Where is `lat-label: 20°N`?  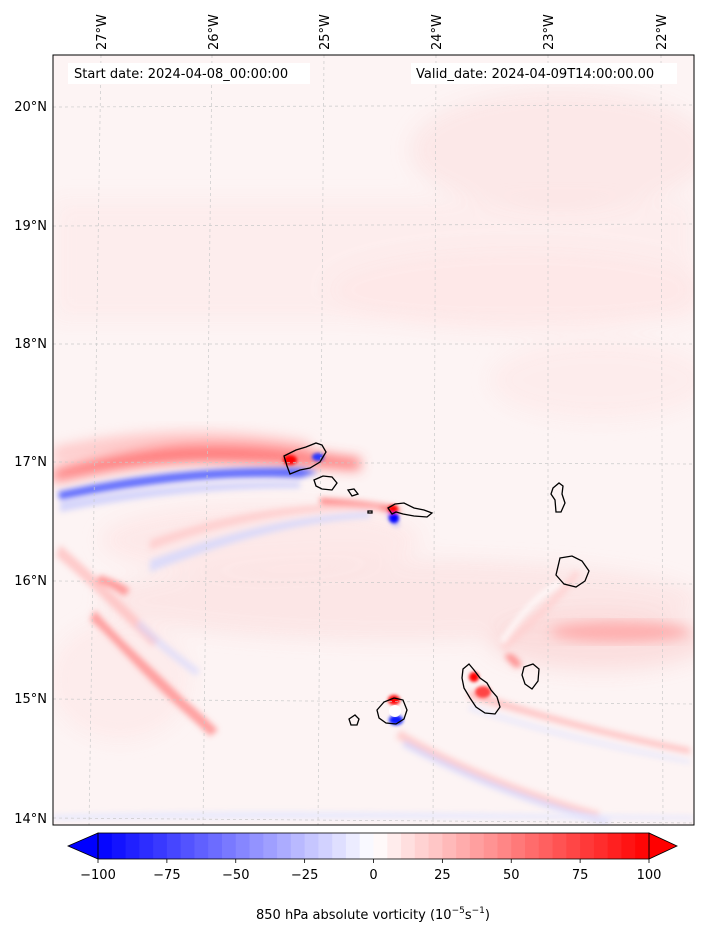
lat-label: 20°N is located at coordinates (30, 107).